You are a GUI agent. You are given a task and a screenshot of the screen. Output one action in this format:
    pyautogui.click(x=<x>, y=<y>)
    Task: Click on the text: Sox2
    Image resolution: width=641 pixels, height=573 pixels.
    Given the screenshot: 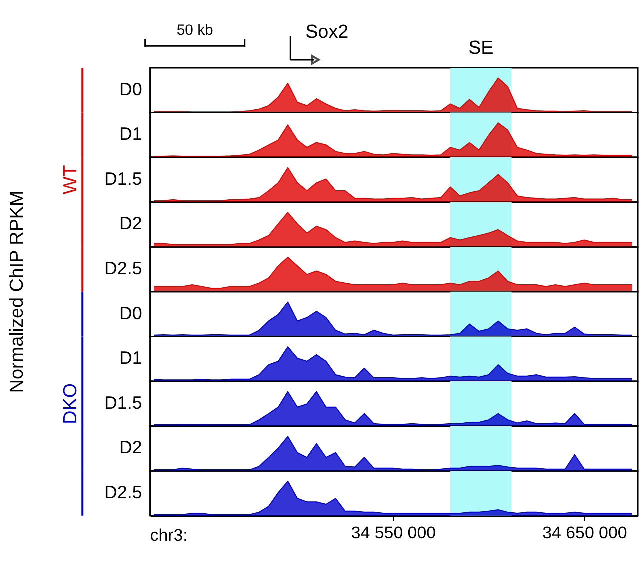 What is the action you would take?
    pyautogui.click(x=327, y=33)
    